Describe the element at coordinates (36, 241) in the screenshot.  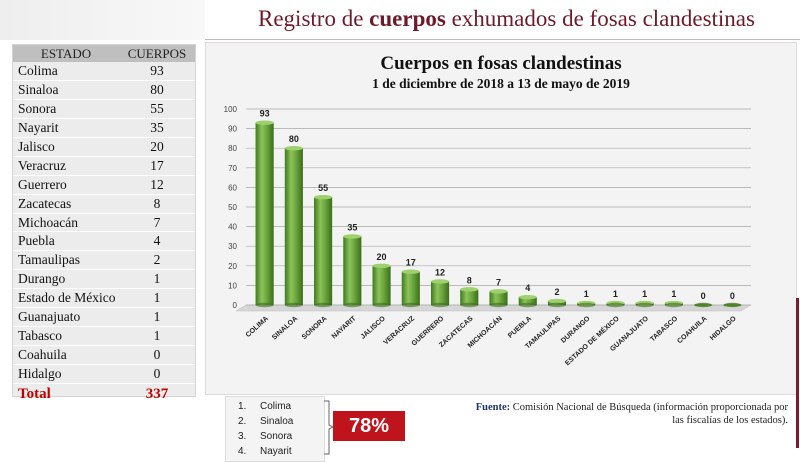
I see `state-name: Puebla` at that location.